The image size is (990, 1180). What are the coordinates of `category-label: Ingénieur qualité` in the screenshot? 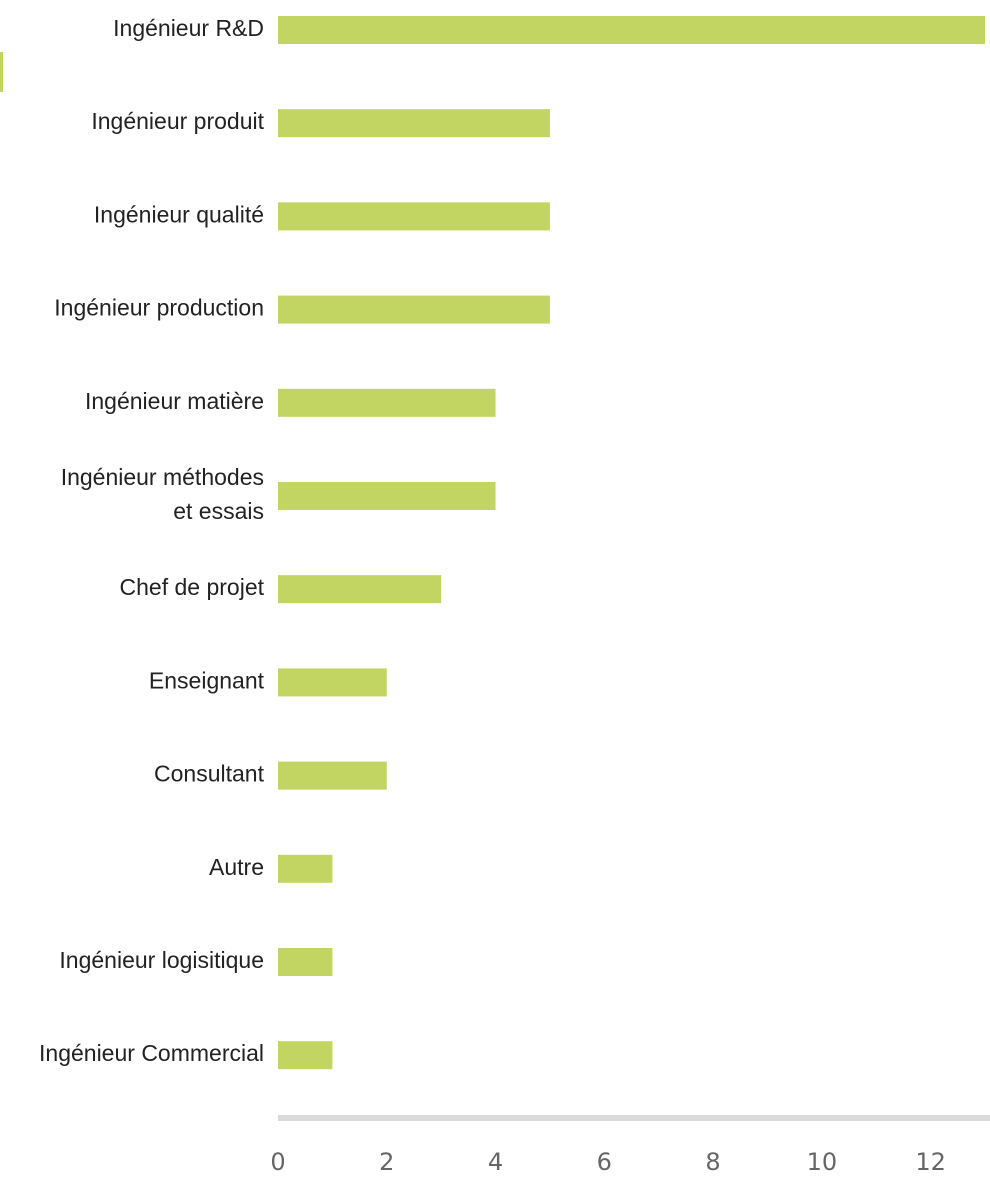 It's located at (179, 214).